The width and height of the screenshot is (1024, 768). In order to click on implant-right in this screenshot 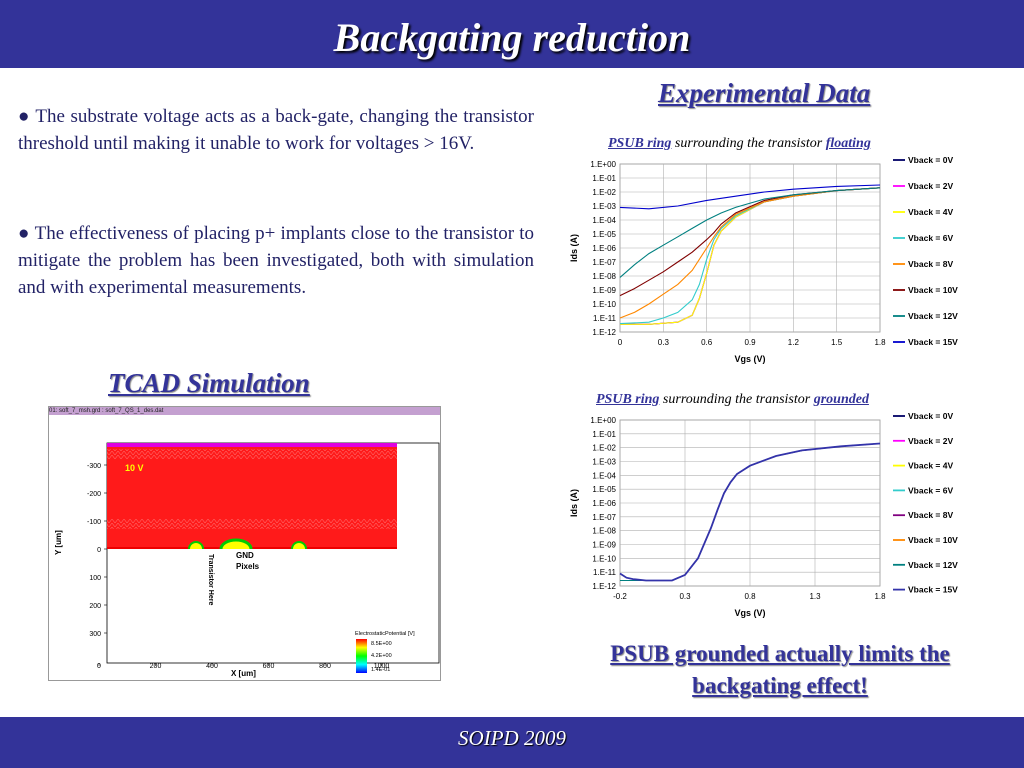, I will do `click(299, 545)`.